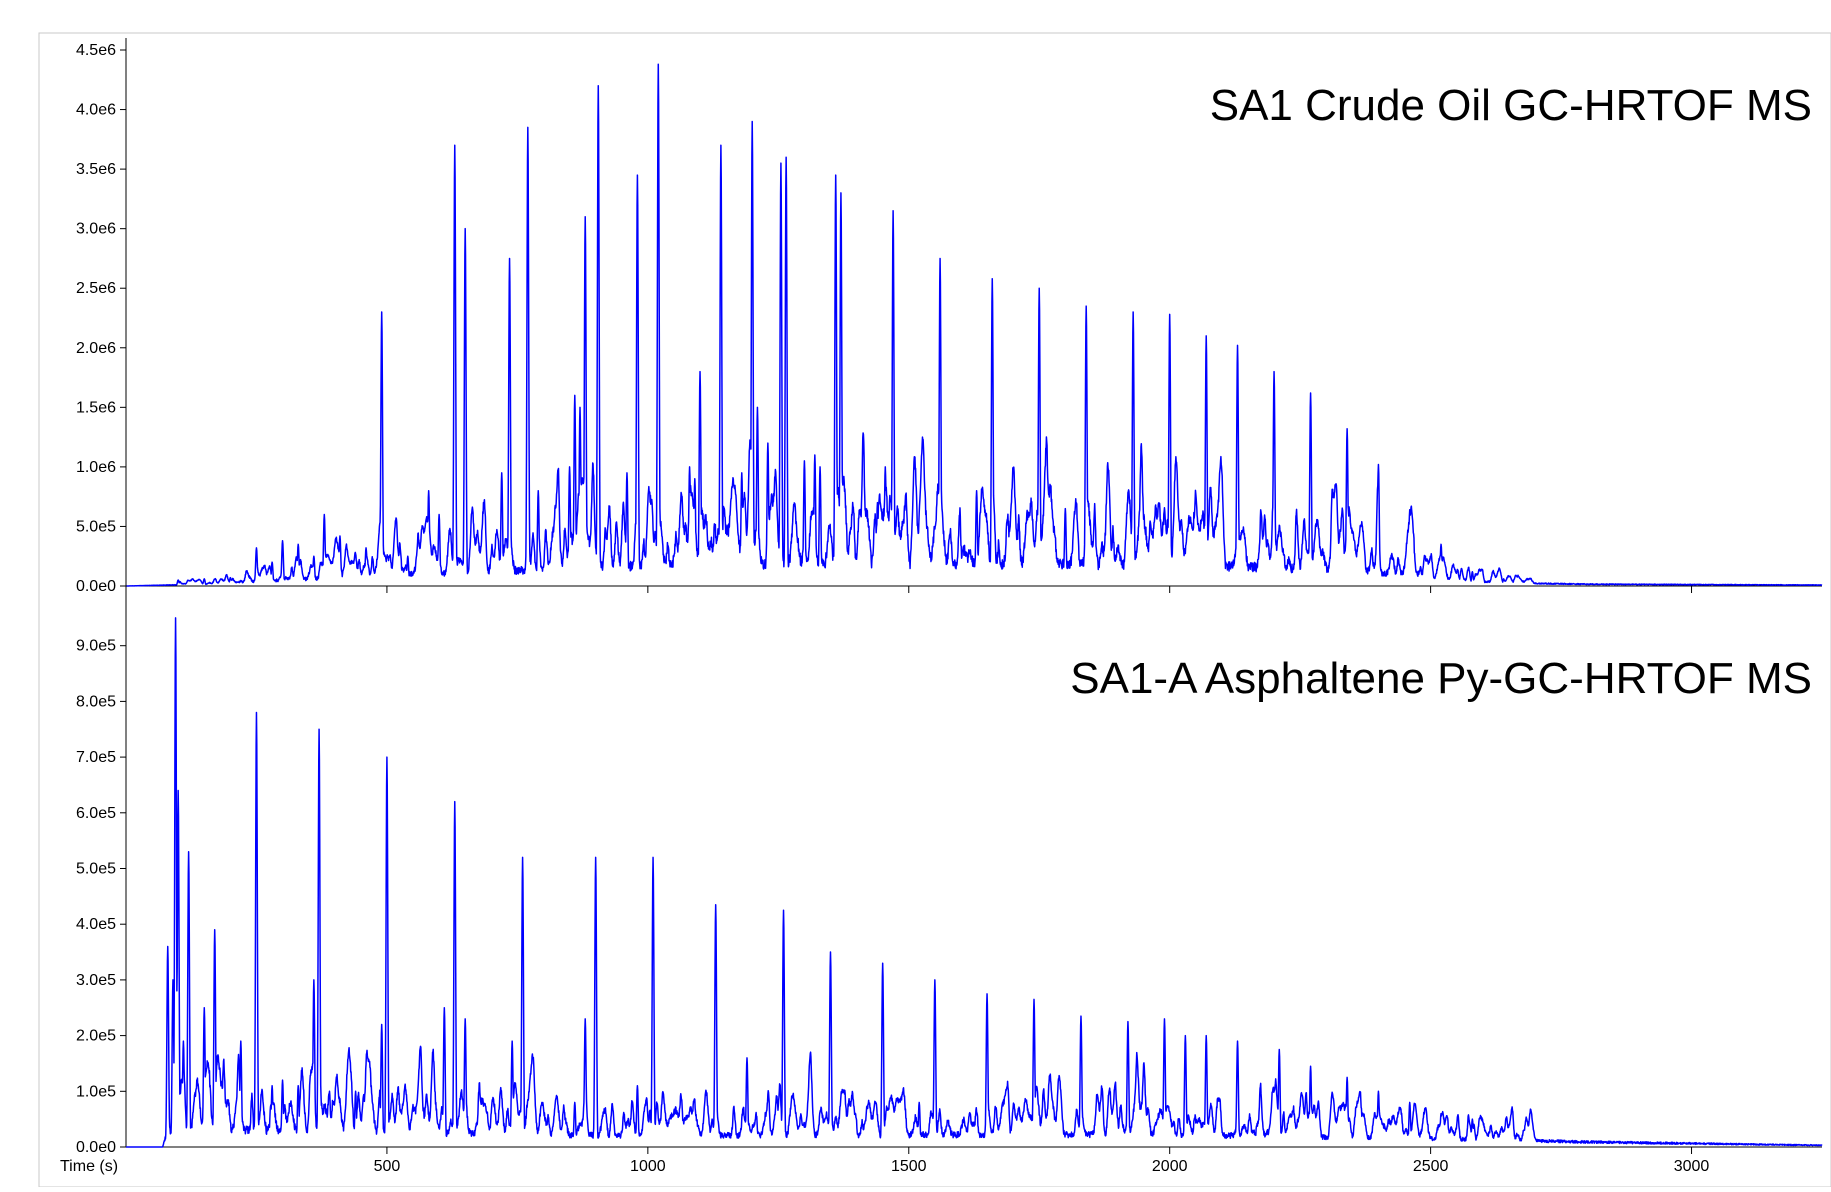 The image size is (1831, 1192). Describe the element at coordinates (96, 288) in the screenshot. I see `y-tick-label: 2.5e6` at that location.